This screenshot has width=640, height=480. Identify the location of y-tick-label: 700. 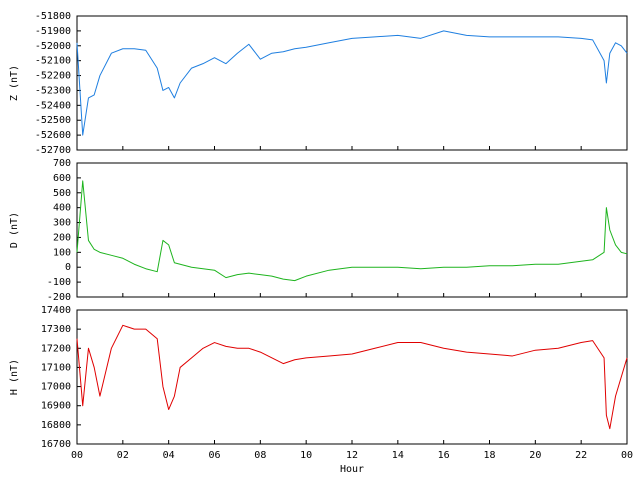
(62, 163).